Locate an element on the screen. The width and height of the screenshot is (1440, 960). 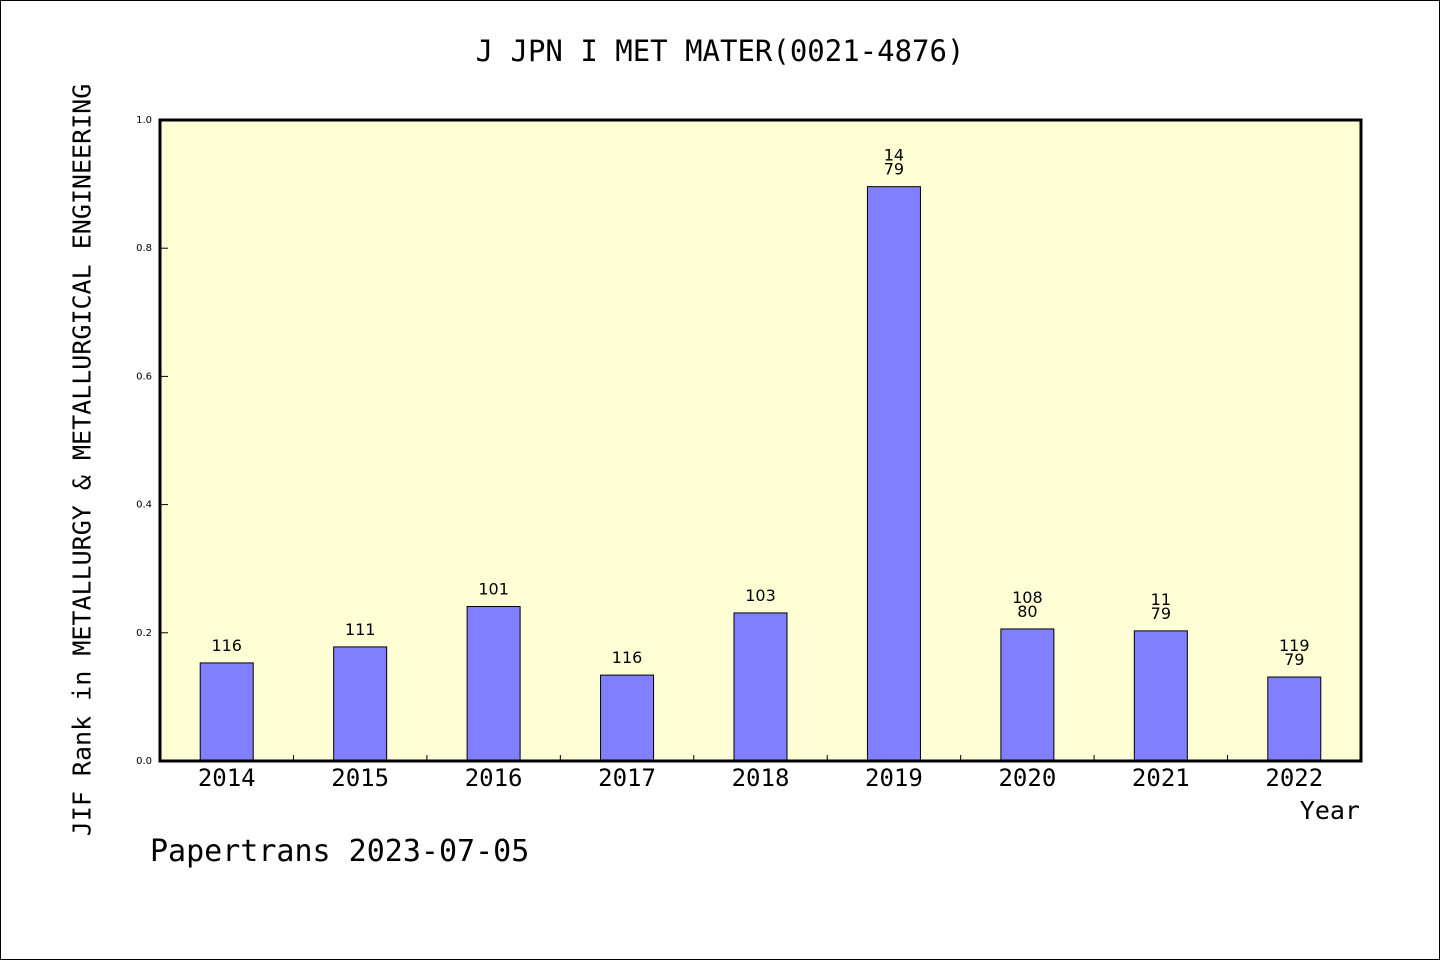
bar-label-2017: 116 is located at coordinates (627, 657).